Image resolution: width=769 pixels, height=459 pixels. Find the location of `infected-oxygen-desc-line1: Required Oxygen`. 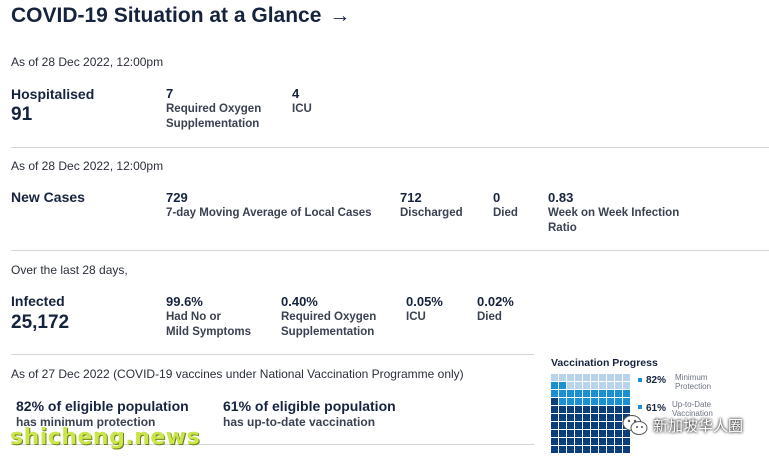

infected-oxygen-desc-line1: Required Oxygen is located at coordinates (329, 317).